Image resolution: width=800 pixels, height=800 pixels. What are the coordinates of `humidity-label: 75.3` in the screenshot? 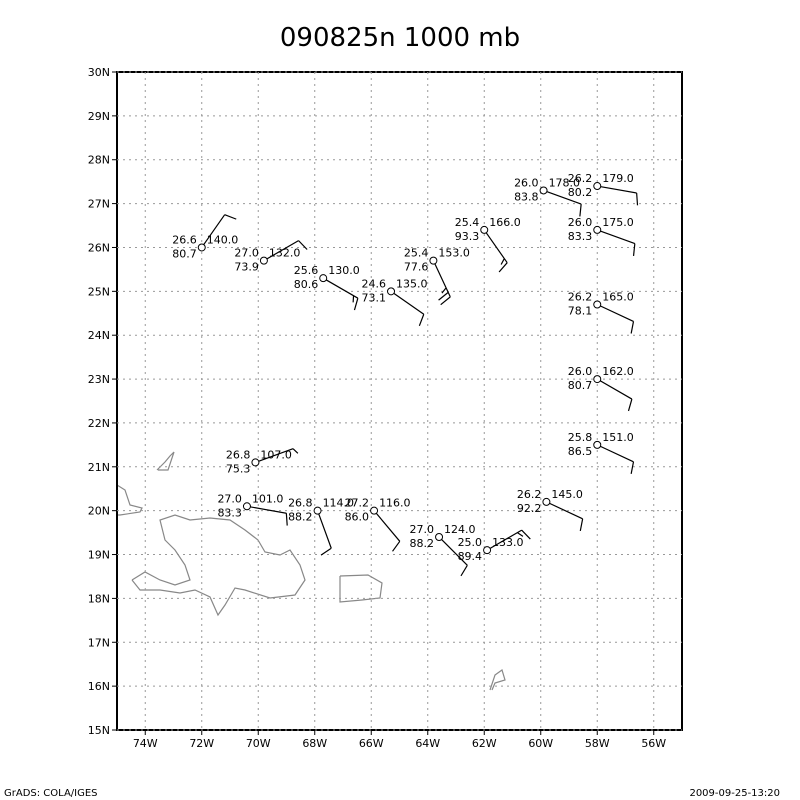 It's located at (238, 468).